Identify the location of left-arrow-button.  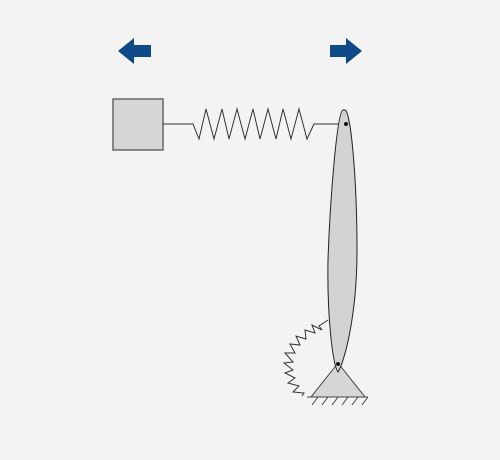
(134, 51).